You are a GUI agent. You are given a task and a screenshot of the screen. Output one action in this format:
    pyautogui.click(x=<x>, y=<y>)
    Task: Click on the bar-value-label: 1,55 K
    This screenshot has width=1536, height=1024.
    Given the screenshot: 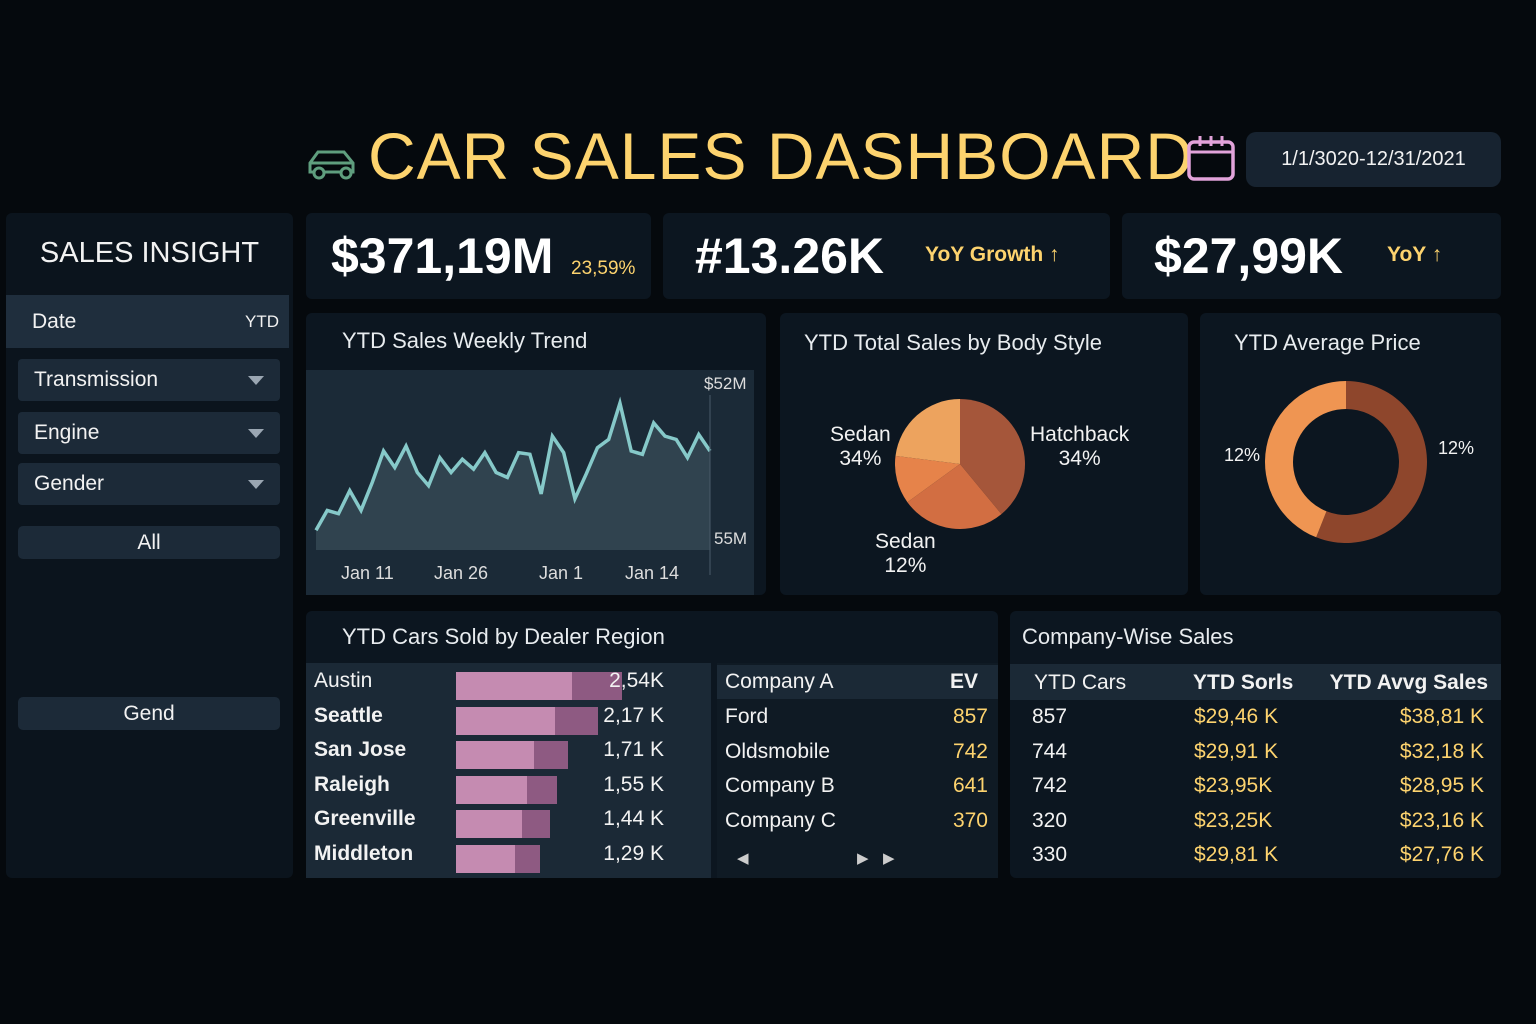 What is the action you would take?
    pyautogui.click(x=633, y=784)
    